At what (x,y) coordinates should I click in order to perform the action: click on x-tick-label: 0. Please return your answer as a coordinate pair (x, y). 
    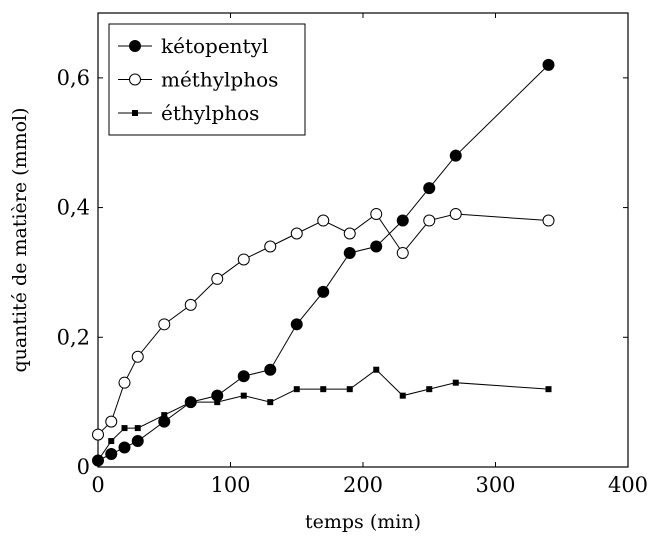
    Looking at the image, I should click on (97, 485).